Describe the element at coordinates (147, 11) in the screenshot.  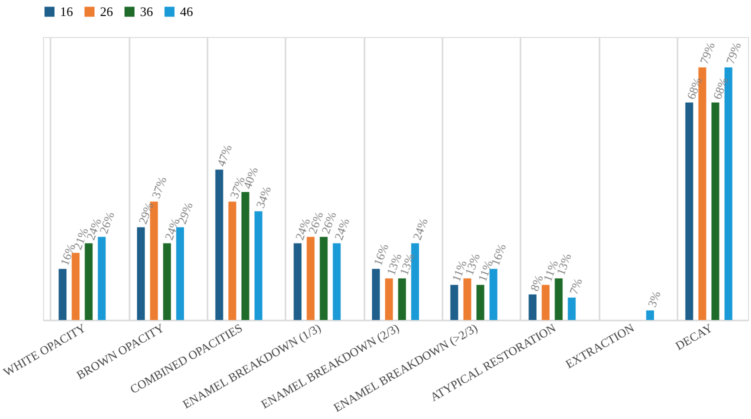
I see `legend-label: 36` at that location.